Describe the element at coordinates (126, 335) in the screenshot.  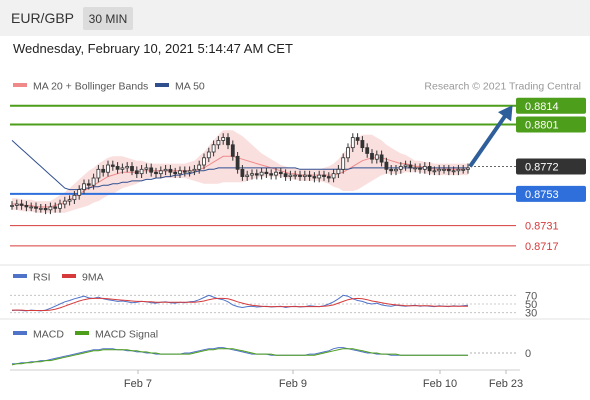
I see `macd-signal-legend-label: MACD Signal` at that location.